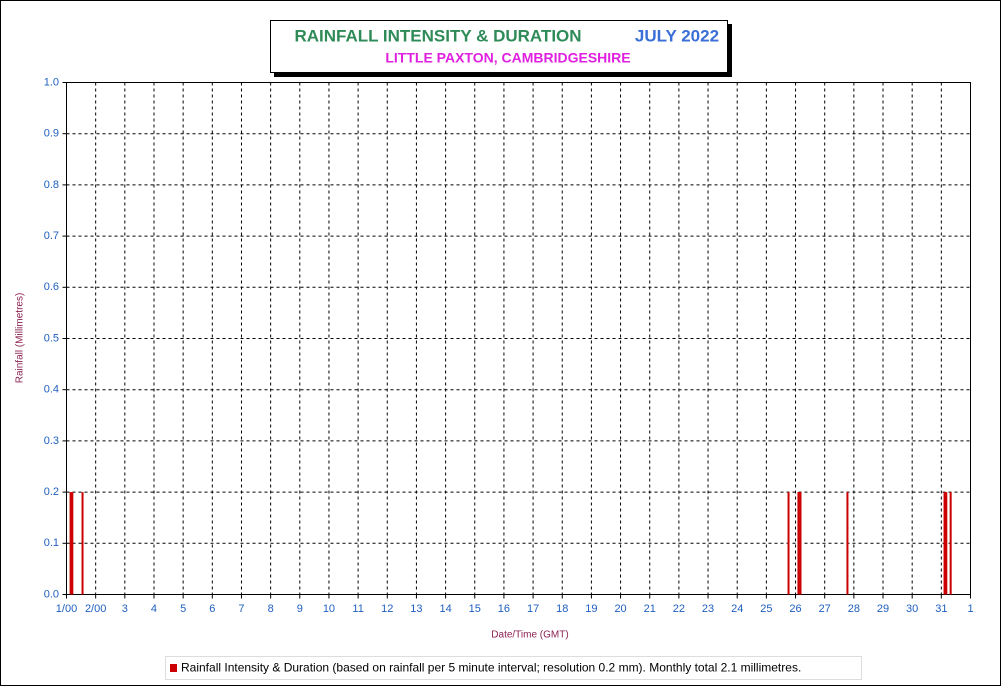 This screenshot has height=686, width=1001. Describe the element at coordinates (679, 609) in the screenshot. I see `x-tick-label: 22` at that location.